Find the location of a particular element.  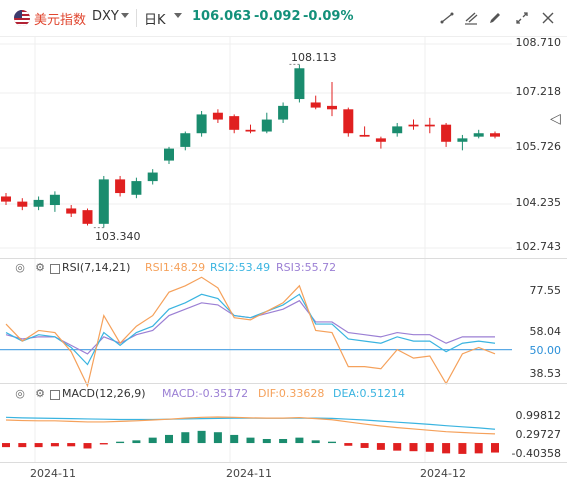

rsi2-line is located at coordinates (250, 329).